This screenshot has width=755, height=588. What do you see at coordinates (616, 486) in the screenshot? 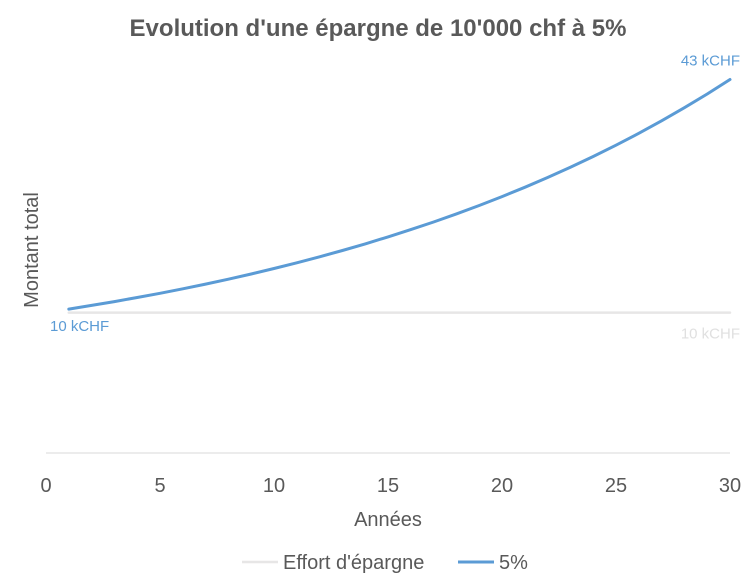
I see `x-tick-label: 25` at bounding box center [616, 486].